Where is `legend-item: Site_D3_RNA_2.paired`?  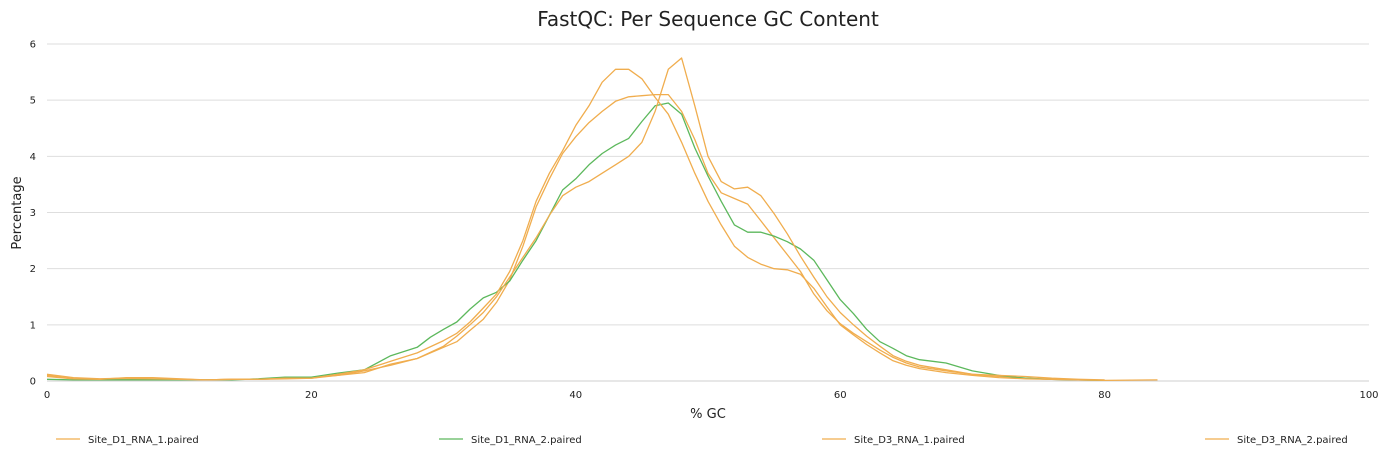
legend-item: Site_D3_RNA_2.paired is located at coordinates (1276, 440).